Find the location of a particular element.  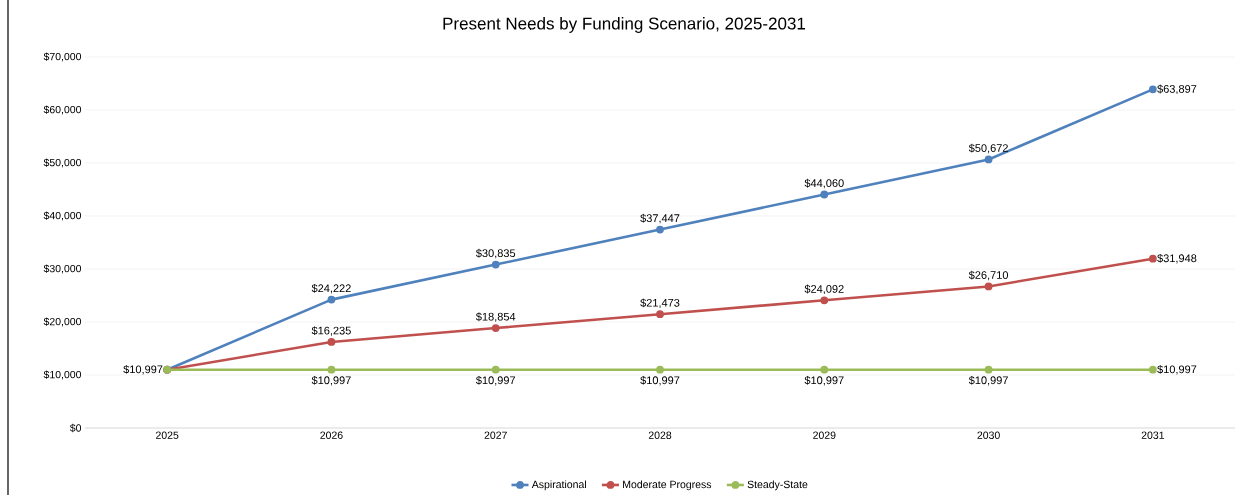

data-label: $30,835 is located at coordinates (495, 253).